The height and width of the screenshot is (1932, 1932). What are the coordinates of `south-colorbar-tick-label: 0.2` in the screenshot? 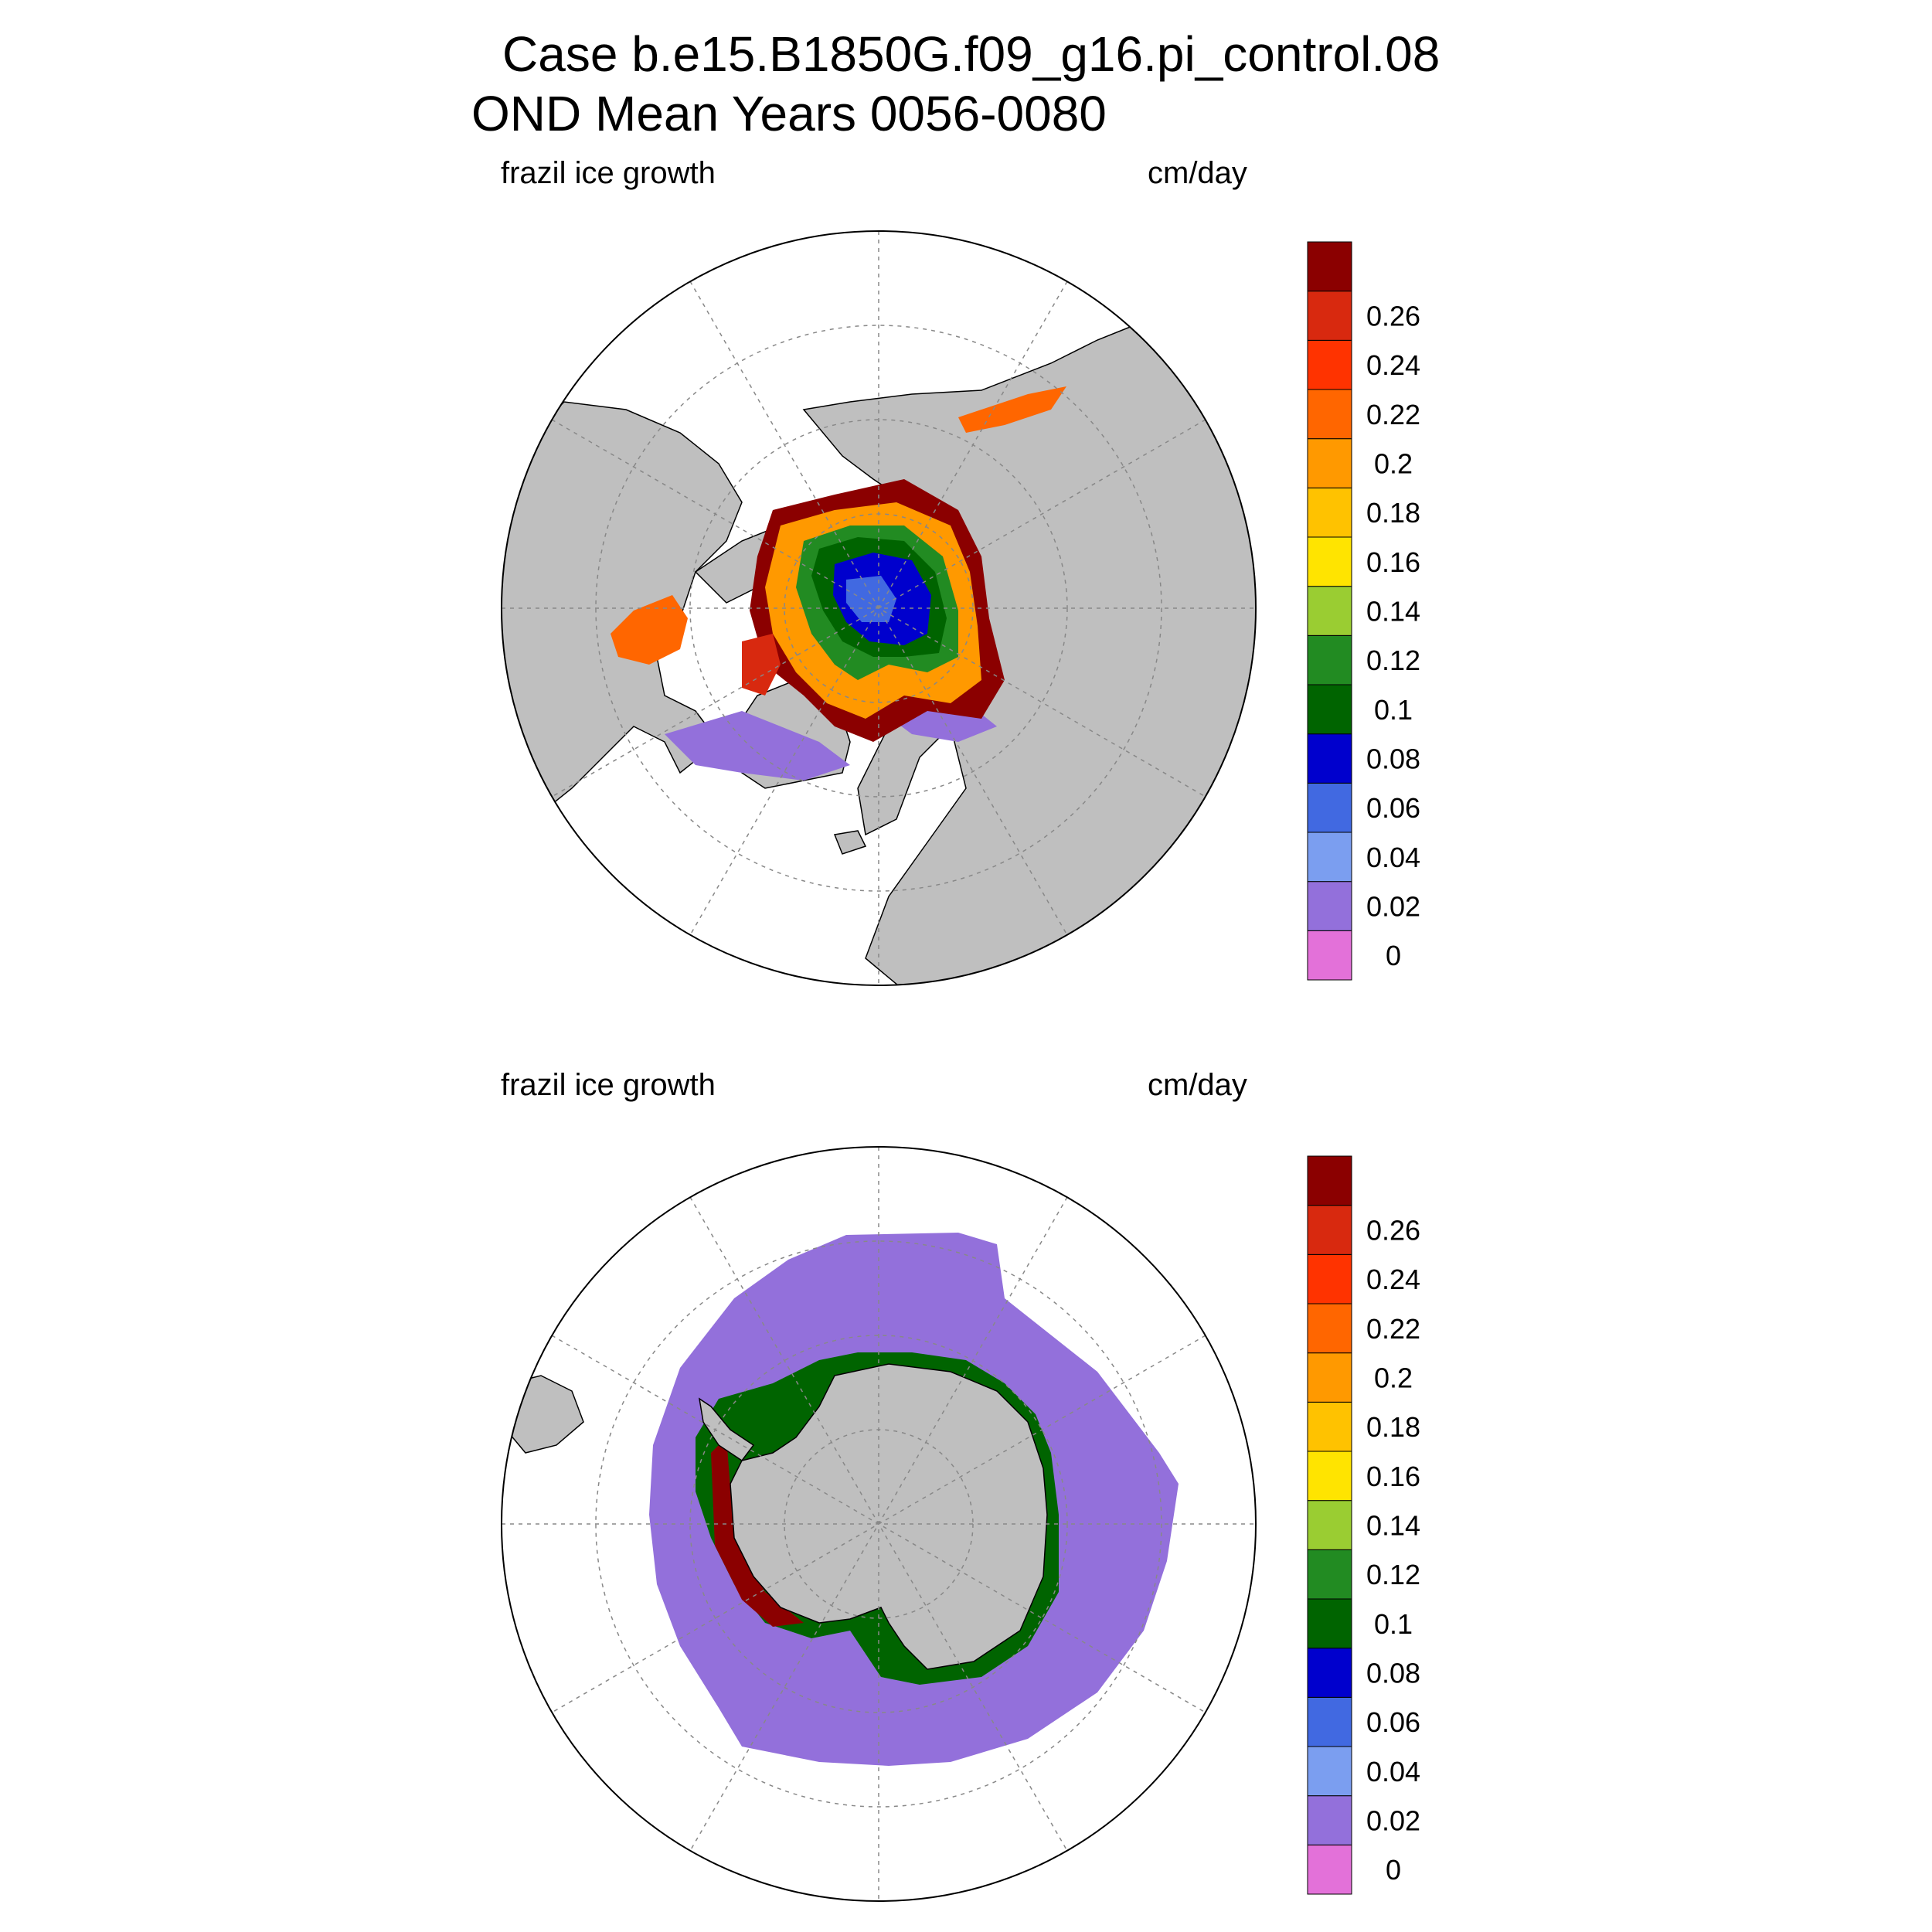 It's located at (1393, 1378).